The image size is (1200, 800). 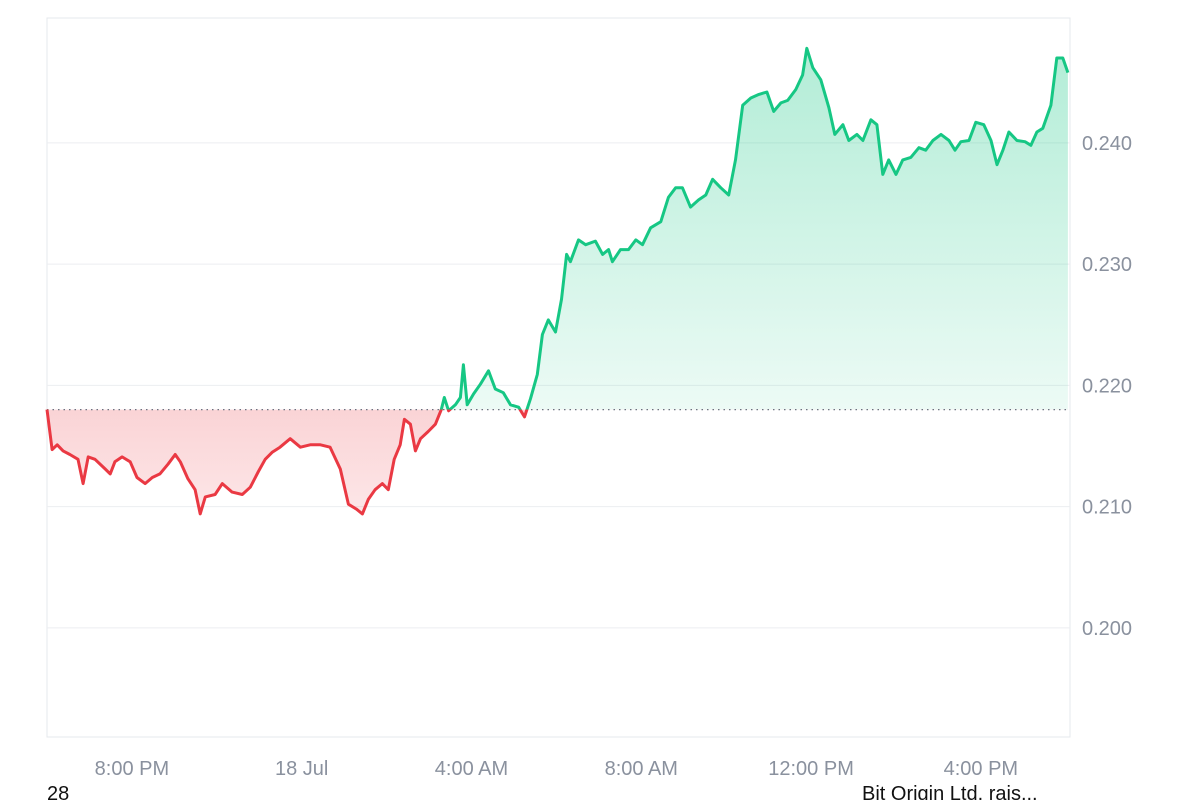 What do you see at coordinates (981, 769) in the screenshot?
I see `x-tick-label: 4:00 PM` at bounding box center [981, 769].